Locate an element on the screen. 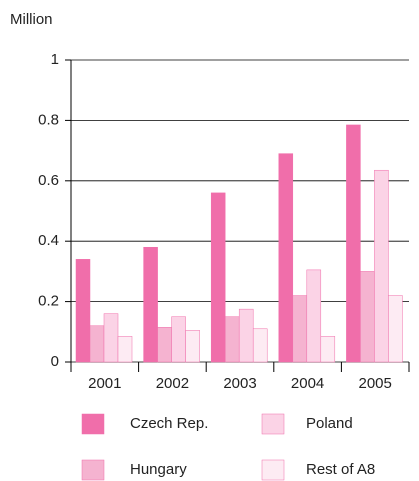 The width and height of the screenshot is (419, 481). y-tick-label: 1 is located at coordinates (55, 59).